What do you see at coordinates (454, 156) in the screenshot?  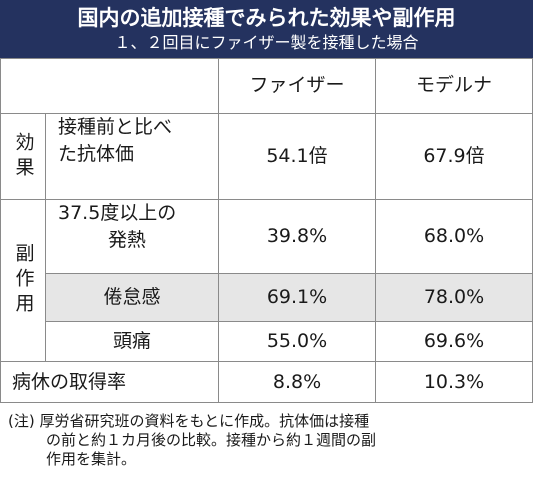 I see `value-antibody-moderna: 67.9倍` at bounding box center [454, 156].